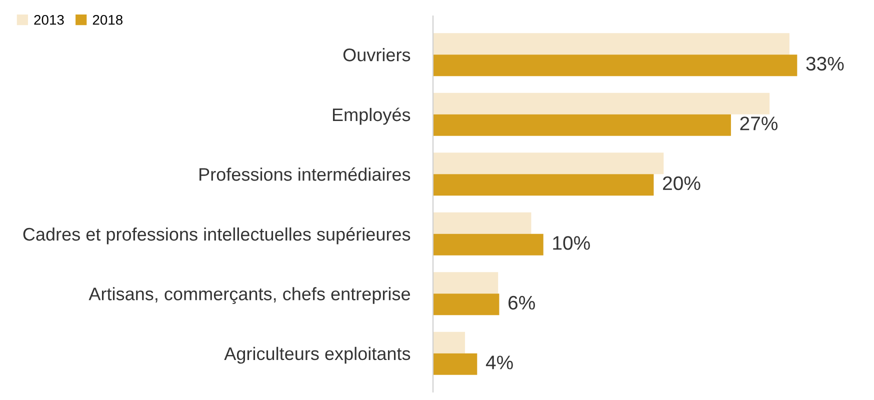 This screenshot has height=400, width=874. Describe the element at coordinates (49, 19) in the screenshot. I see `legend-label: 2013` at that location.